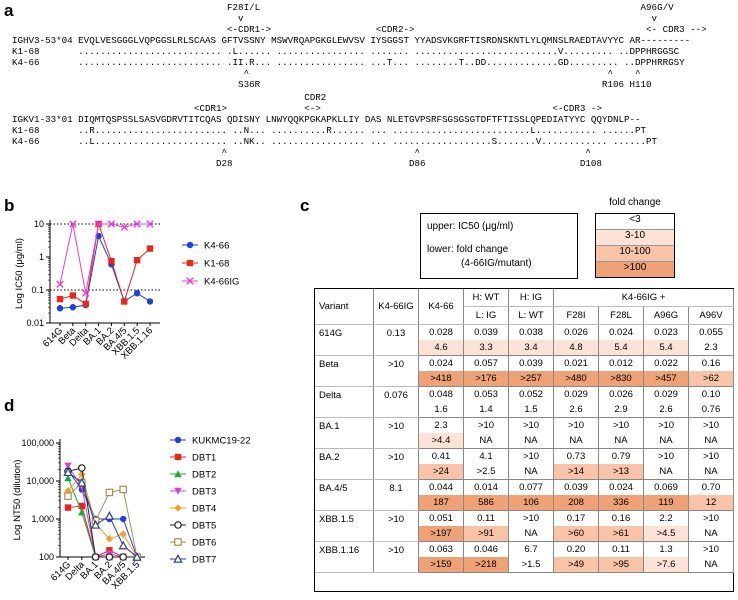  I want to click on th-sub: F28L, so click(621, 315).